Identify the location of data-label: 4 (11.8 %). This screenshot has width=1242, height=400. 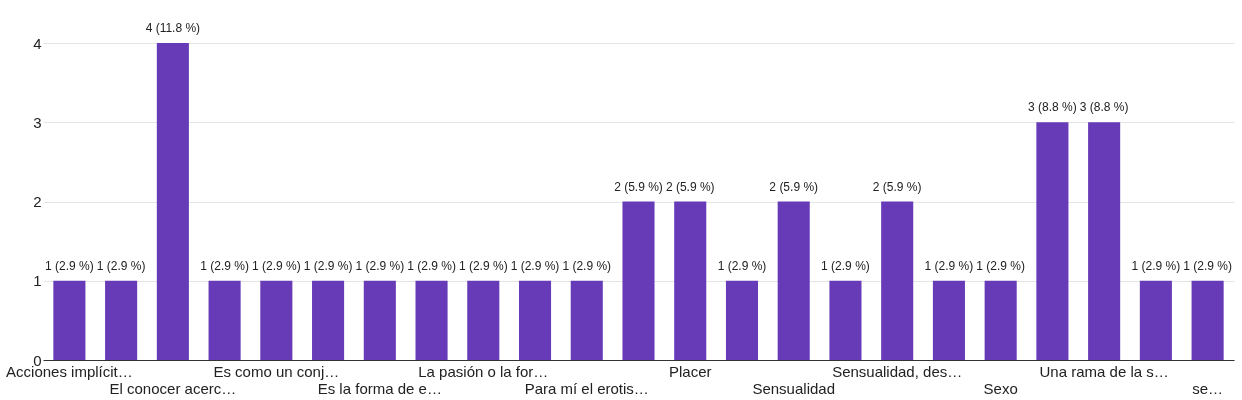
(173, 28).